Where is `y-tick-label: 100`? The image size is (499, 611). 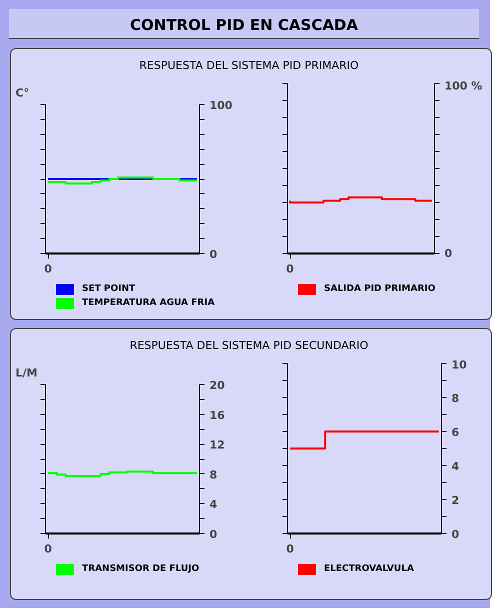
y-tick-label: 100 is located at coordinates (221, 105).